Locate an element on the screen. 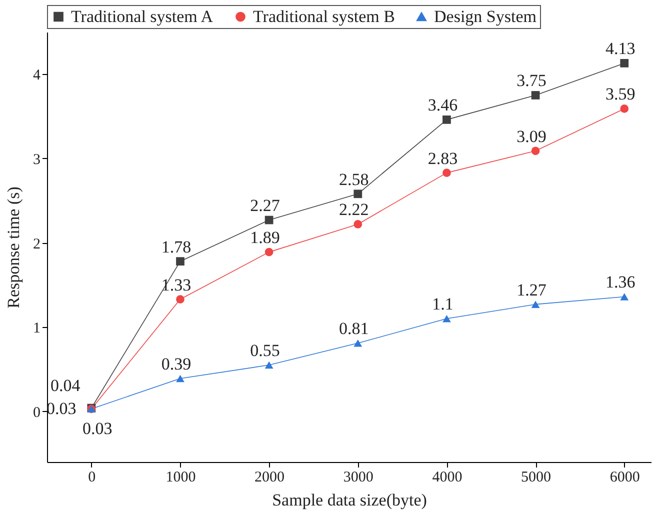 The width and height of the screenshot is (659, 516). data-label: 3.09 is located at coordinates (531, 136).